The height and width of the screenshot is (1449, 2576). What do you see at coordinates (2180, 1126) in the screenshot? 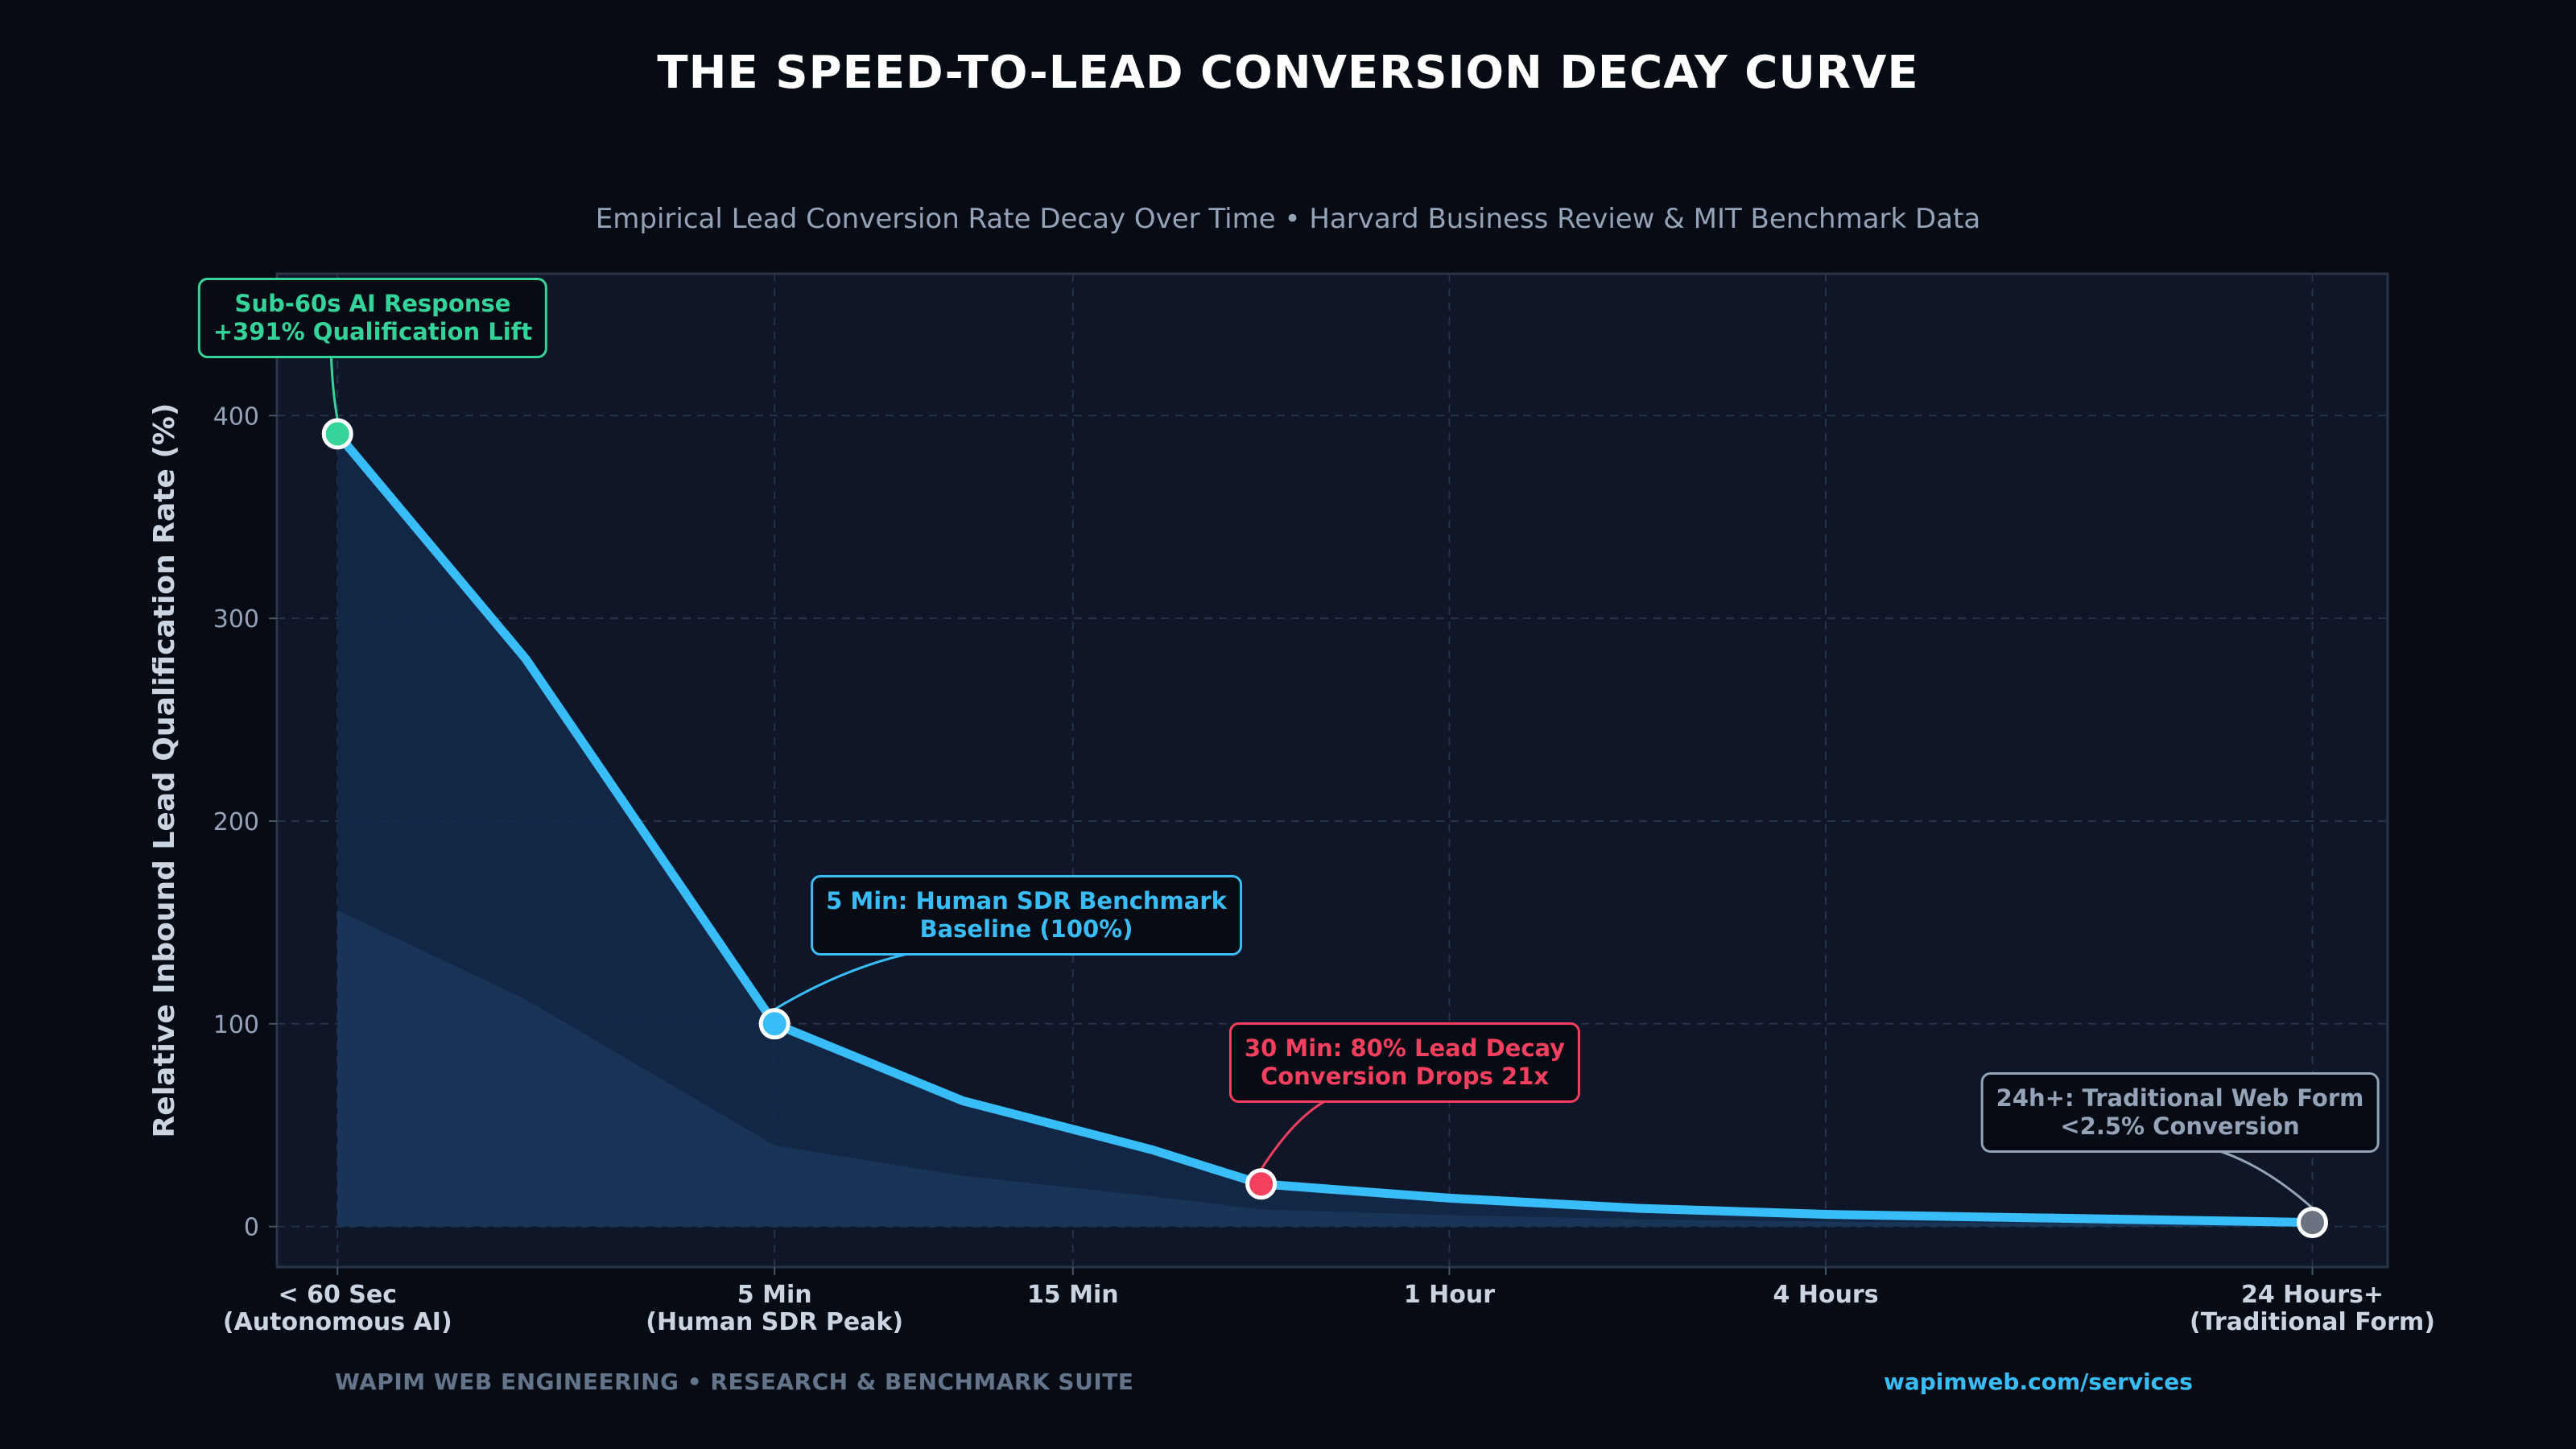
I see `annotation-text: <2.5% Conversion` at bounding box center [2180, 1126].